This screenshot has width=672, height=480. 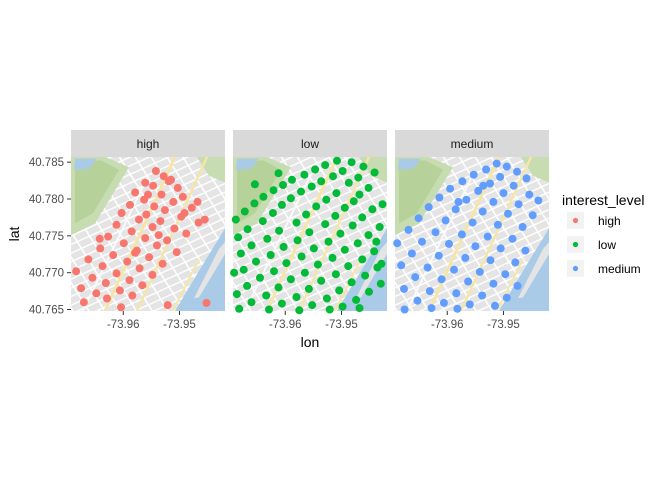 What do you see at coordinates (341, 325) in the screenshot?
I see `x-tick-label: -73.95` at bounding box center [341, 325].